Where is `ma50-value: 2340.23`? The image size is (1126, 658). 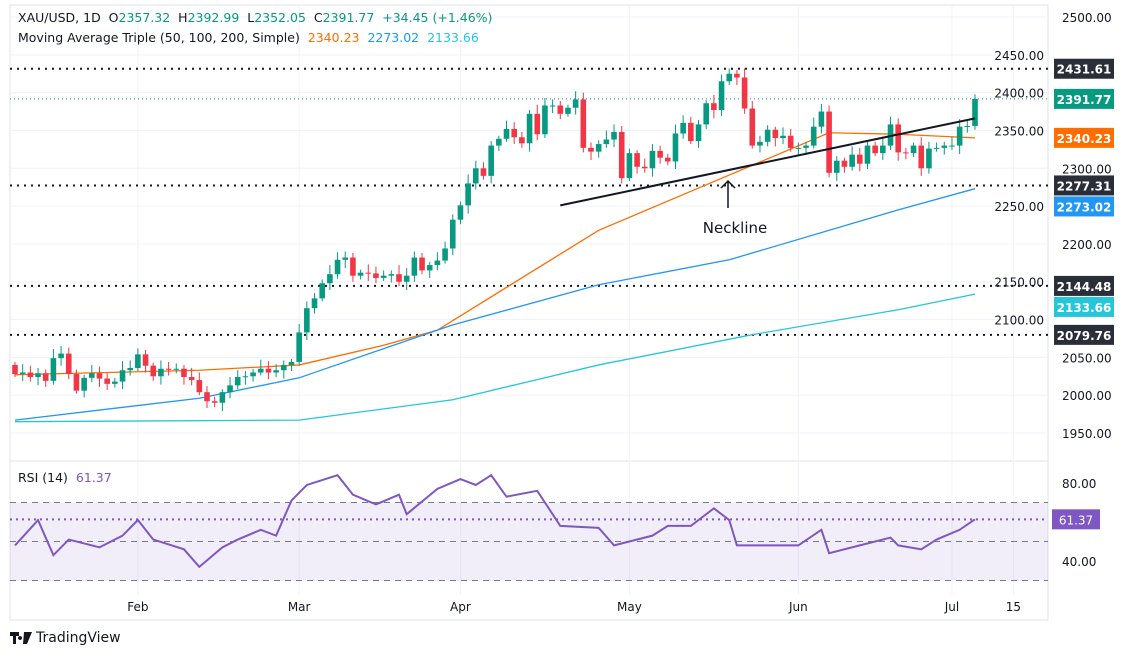 ma50-value: 2340.23 is located at coordinates (333, 37).